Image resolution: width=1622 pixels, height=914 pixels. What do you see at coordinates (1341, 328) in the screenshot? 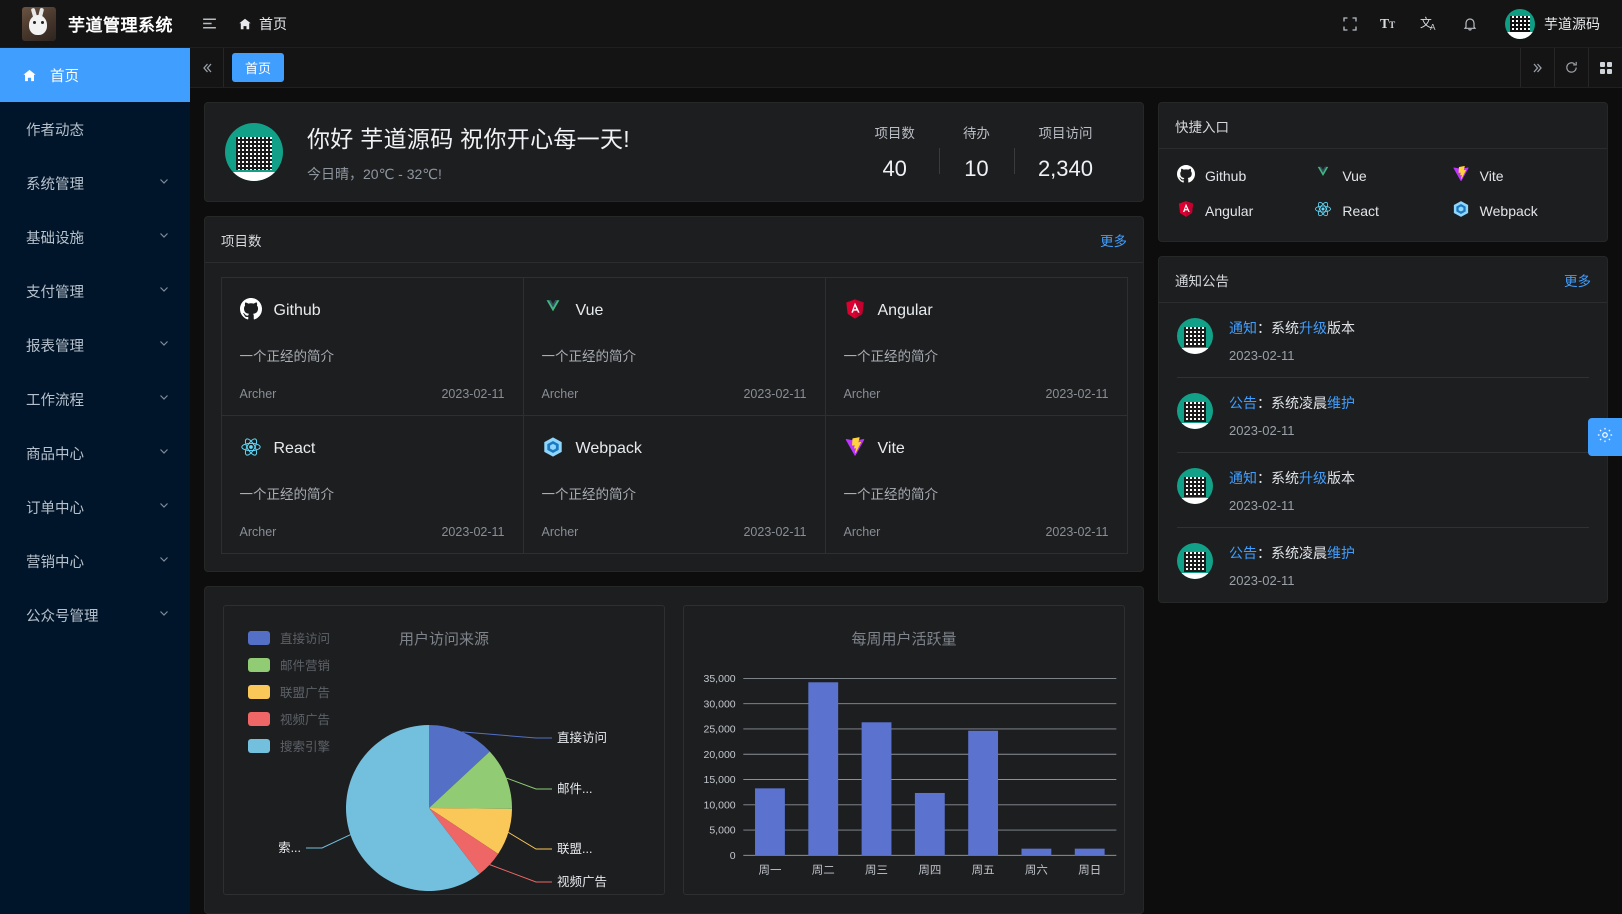
I see `notice-post: 版本` at bounding box center [1341, 328].